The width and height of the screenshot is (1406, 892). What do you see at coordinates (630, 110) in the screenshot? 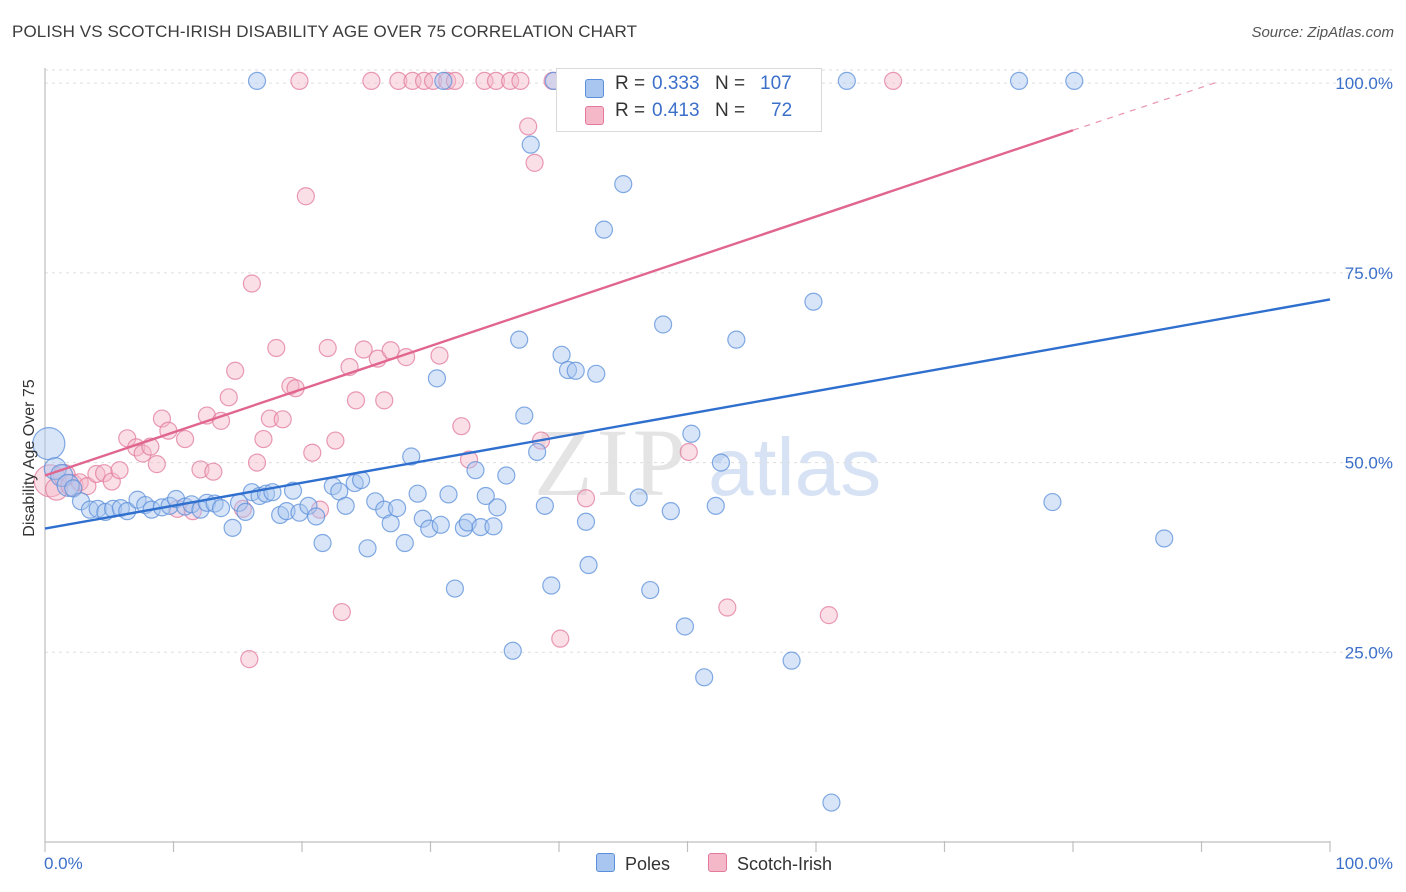
I see `r-key: R =` at bounding box center [630, 110].